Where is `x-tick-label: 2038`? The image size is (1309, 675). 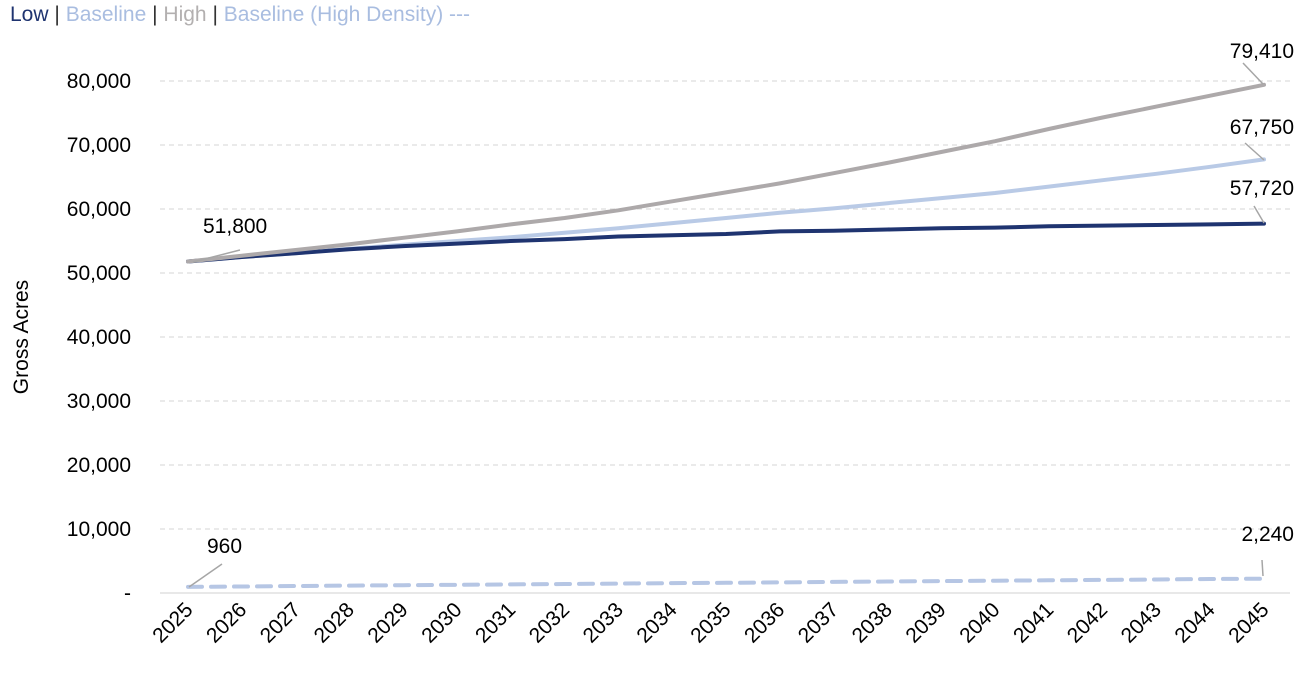 x-tick-label: 2038 is located at coordinates (872, 622).